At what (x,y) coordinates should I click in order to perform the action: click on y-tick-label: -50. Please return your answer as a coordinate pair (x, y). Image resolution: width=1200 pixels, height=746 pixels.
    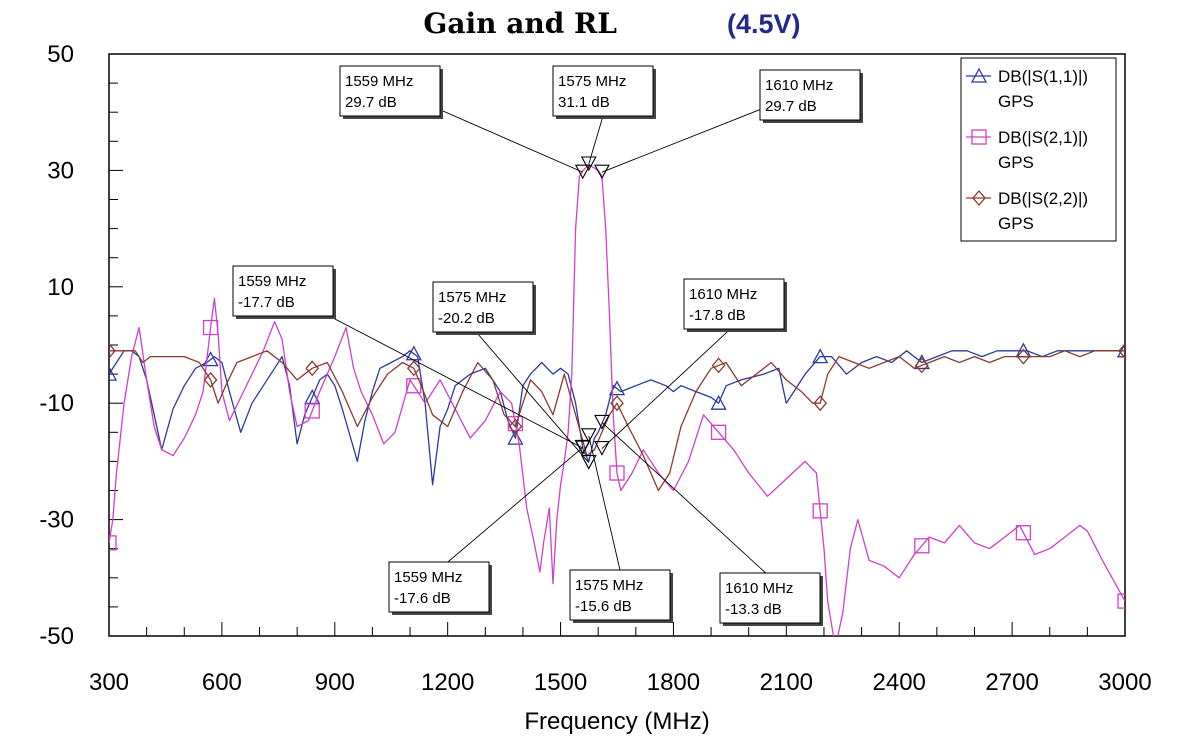
    Looking at the image, I should click on (56, 636).